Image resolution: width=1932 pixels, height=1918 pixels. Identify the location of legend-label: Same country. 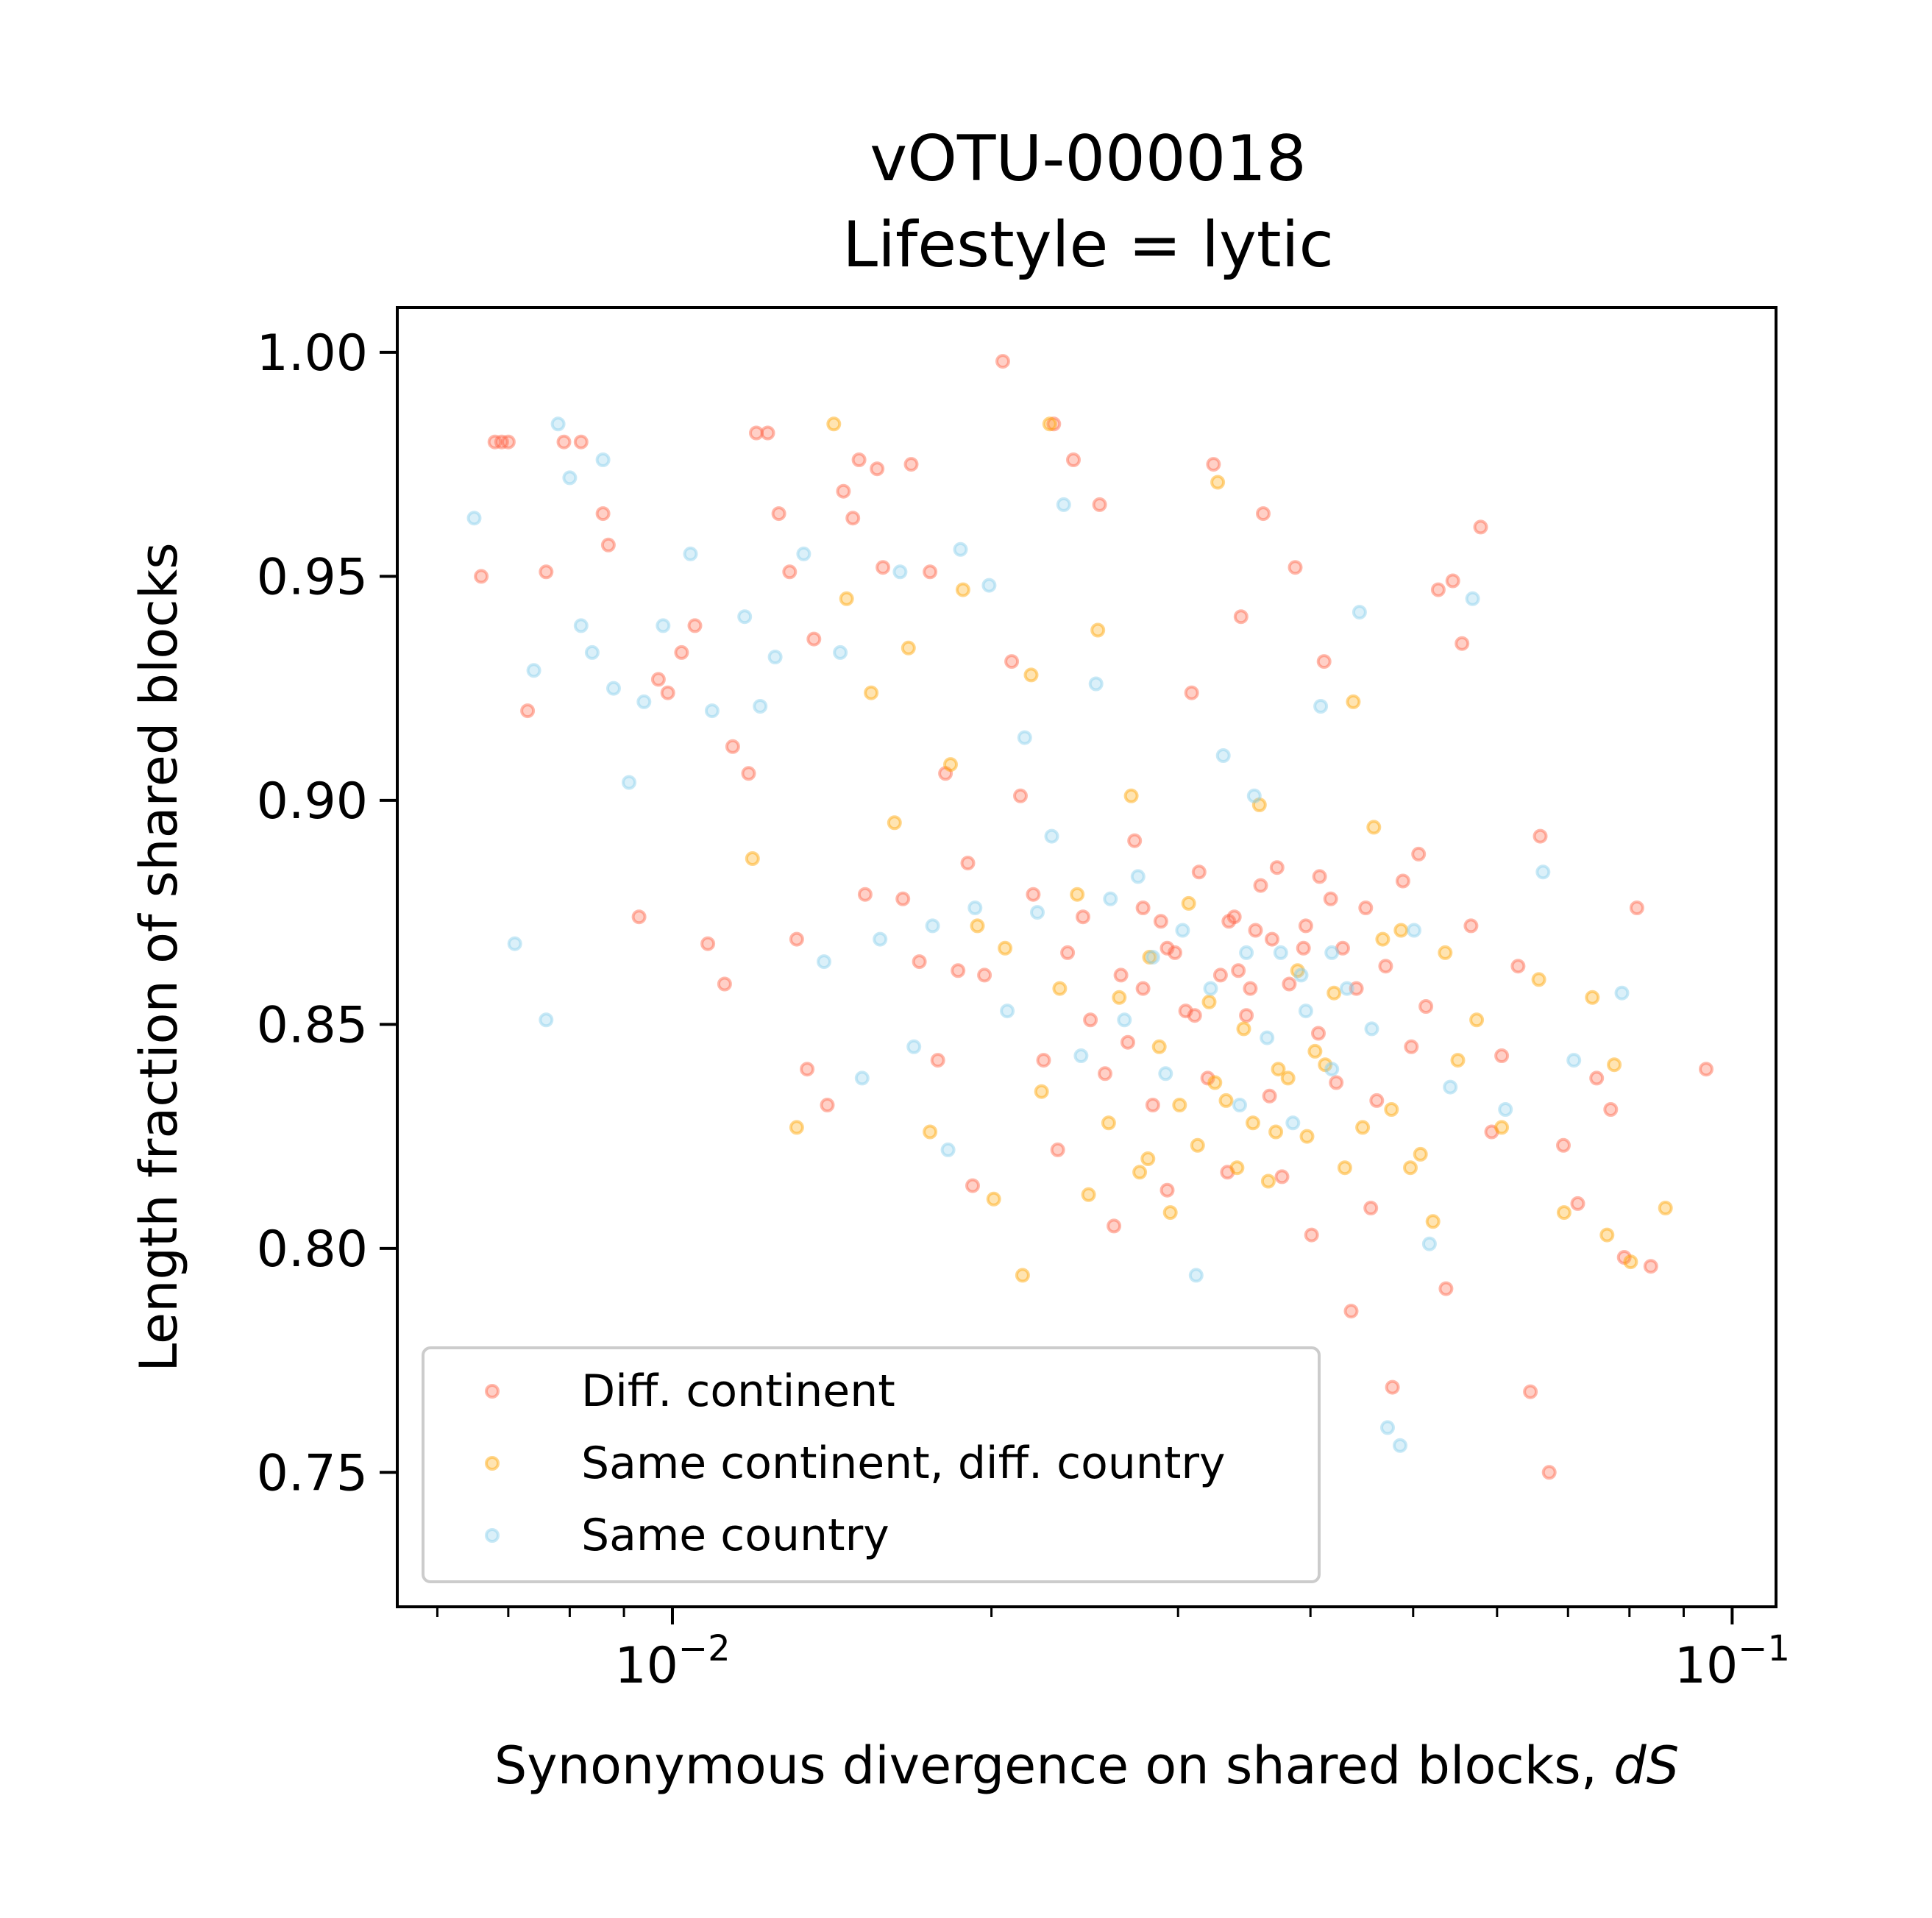
(735, 1535).